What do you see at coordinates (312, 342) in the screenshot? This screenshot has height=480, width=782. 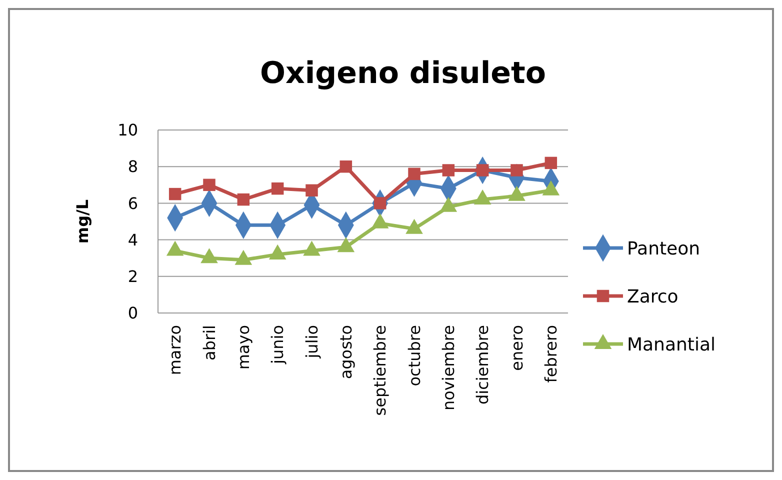 I see `x-tick-label: julio` at bounding box center [312, 342].